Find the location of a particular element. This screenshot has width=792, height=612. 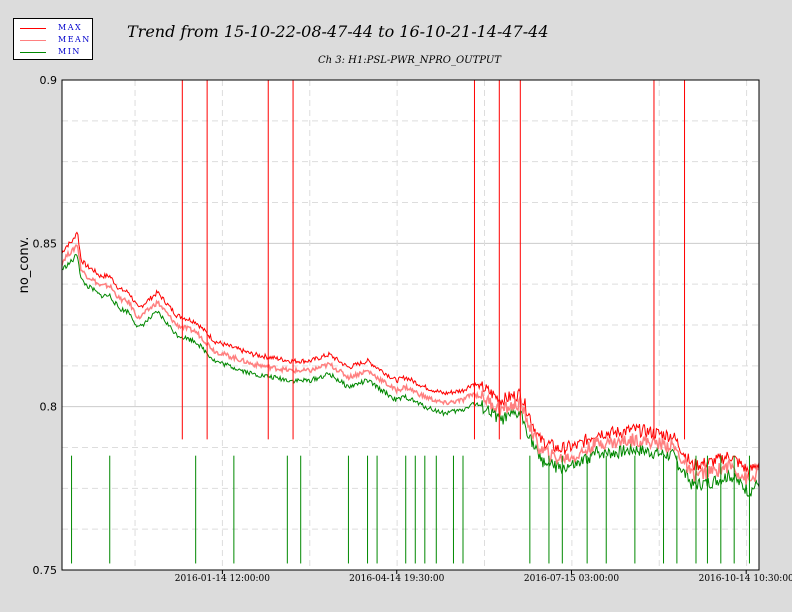

y-tick-label: 0.75 is located at coordinates (45, 570).